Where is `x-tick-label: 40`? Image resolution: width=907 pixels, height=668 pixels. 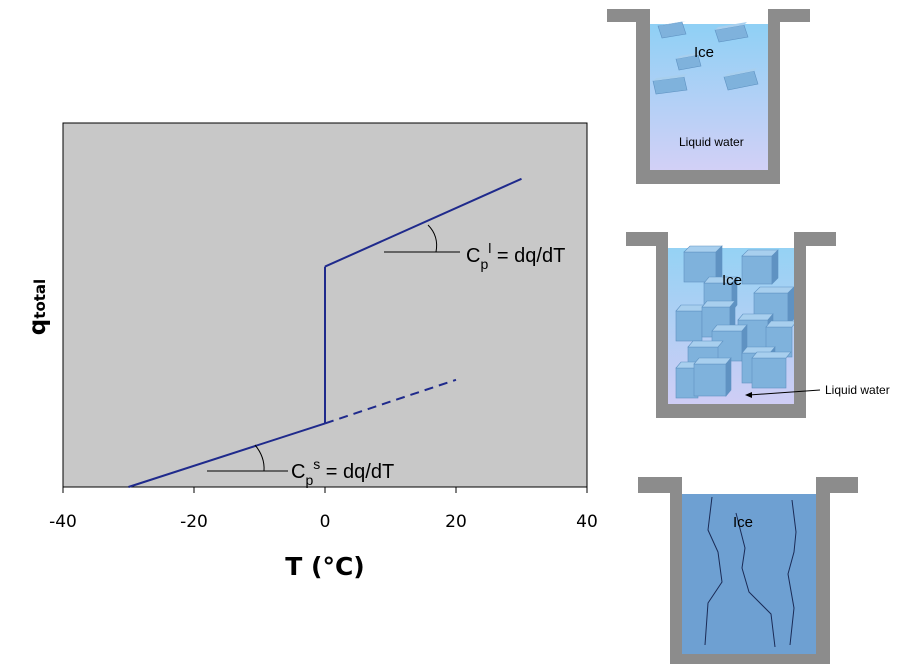 x-tick-label: 40 is located at coordinates (587, 522).